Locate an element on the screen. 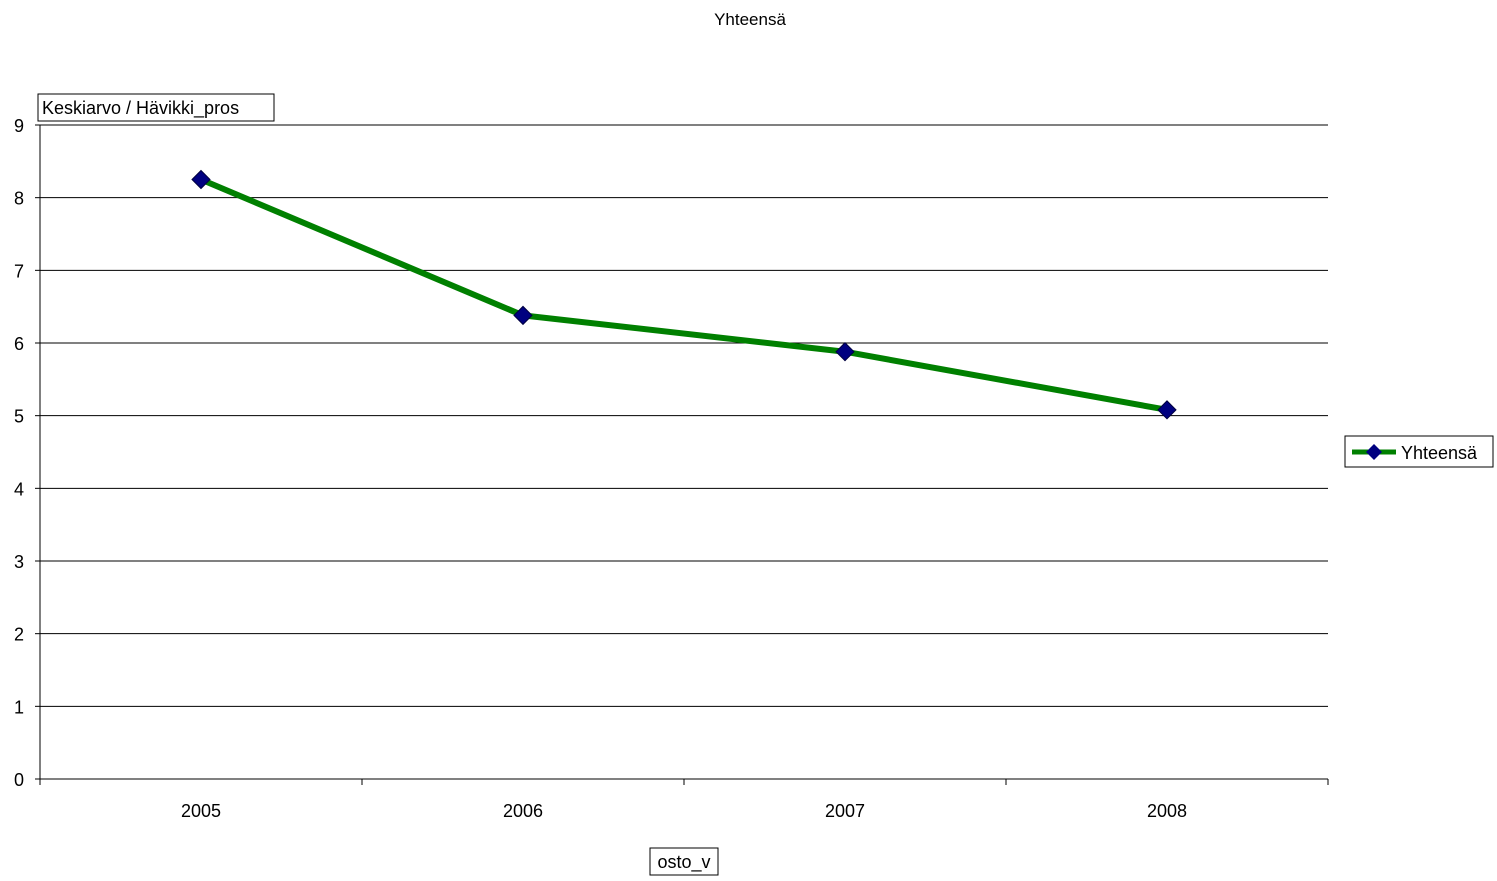  x-tick-label: 2006 is located at coordinates (523, 811).